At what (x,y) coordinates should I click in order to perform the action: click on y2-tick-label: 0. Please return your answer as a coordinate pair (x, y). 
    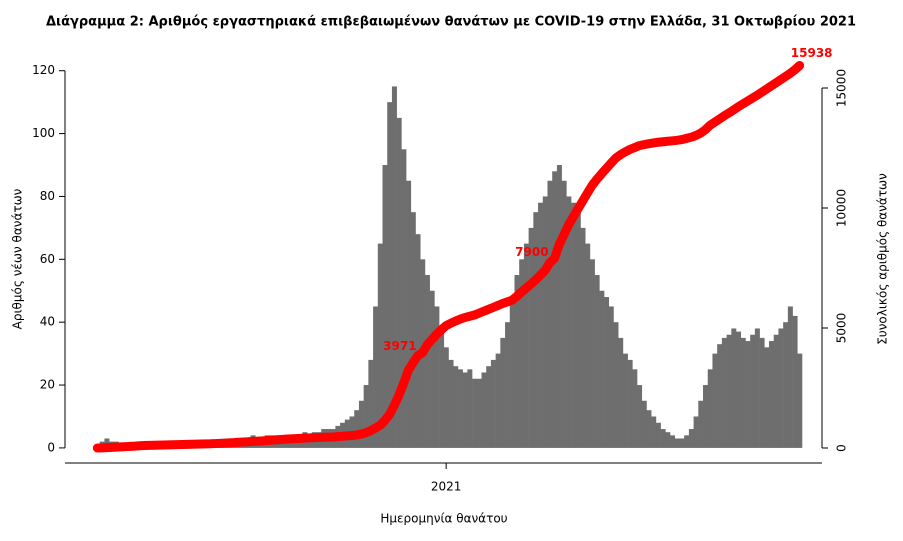
    Looking at the image, I should click on (842, 448).